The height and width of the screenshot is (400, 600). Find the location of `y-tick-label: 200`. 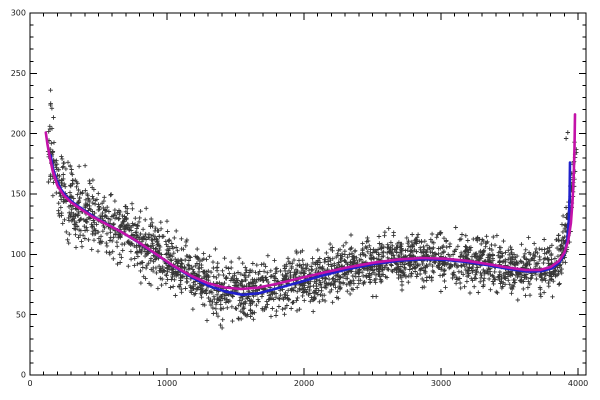

y-tick-label: 200 is located at coordinates (18, 133).